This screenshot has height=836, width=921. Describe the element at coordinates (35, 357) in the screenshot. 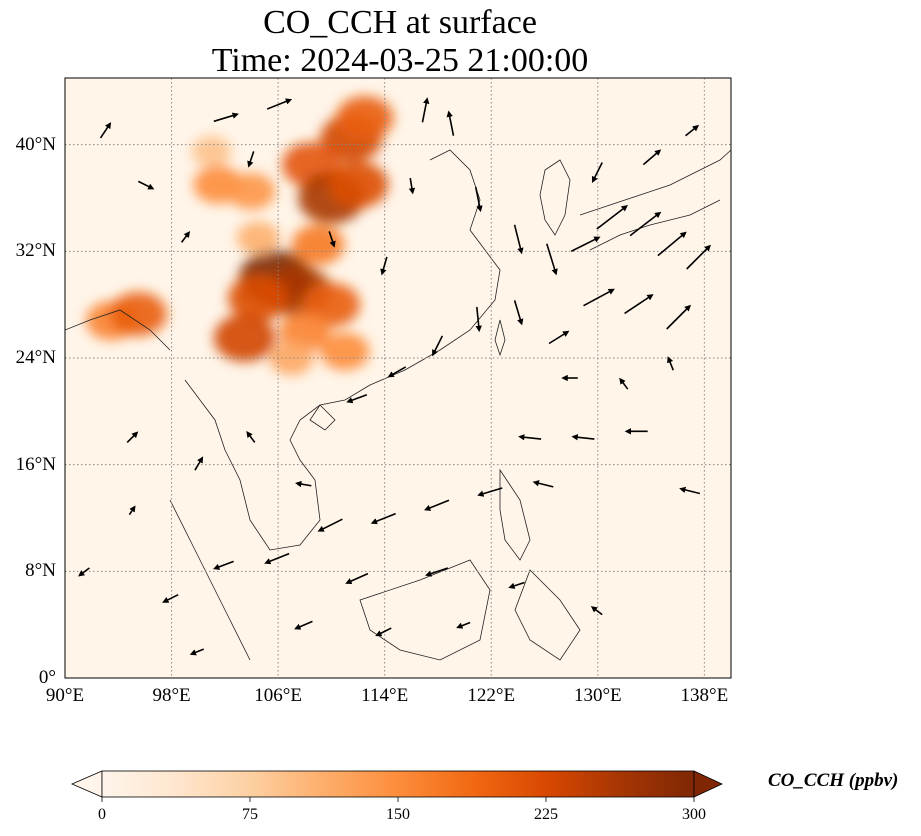

I see `lat-tick-label: 24°N` at that location.